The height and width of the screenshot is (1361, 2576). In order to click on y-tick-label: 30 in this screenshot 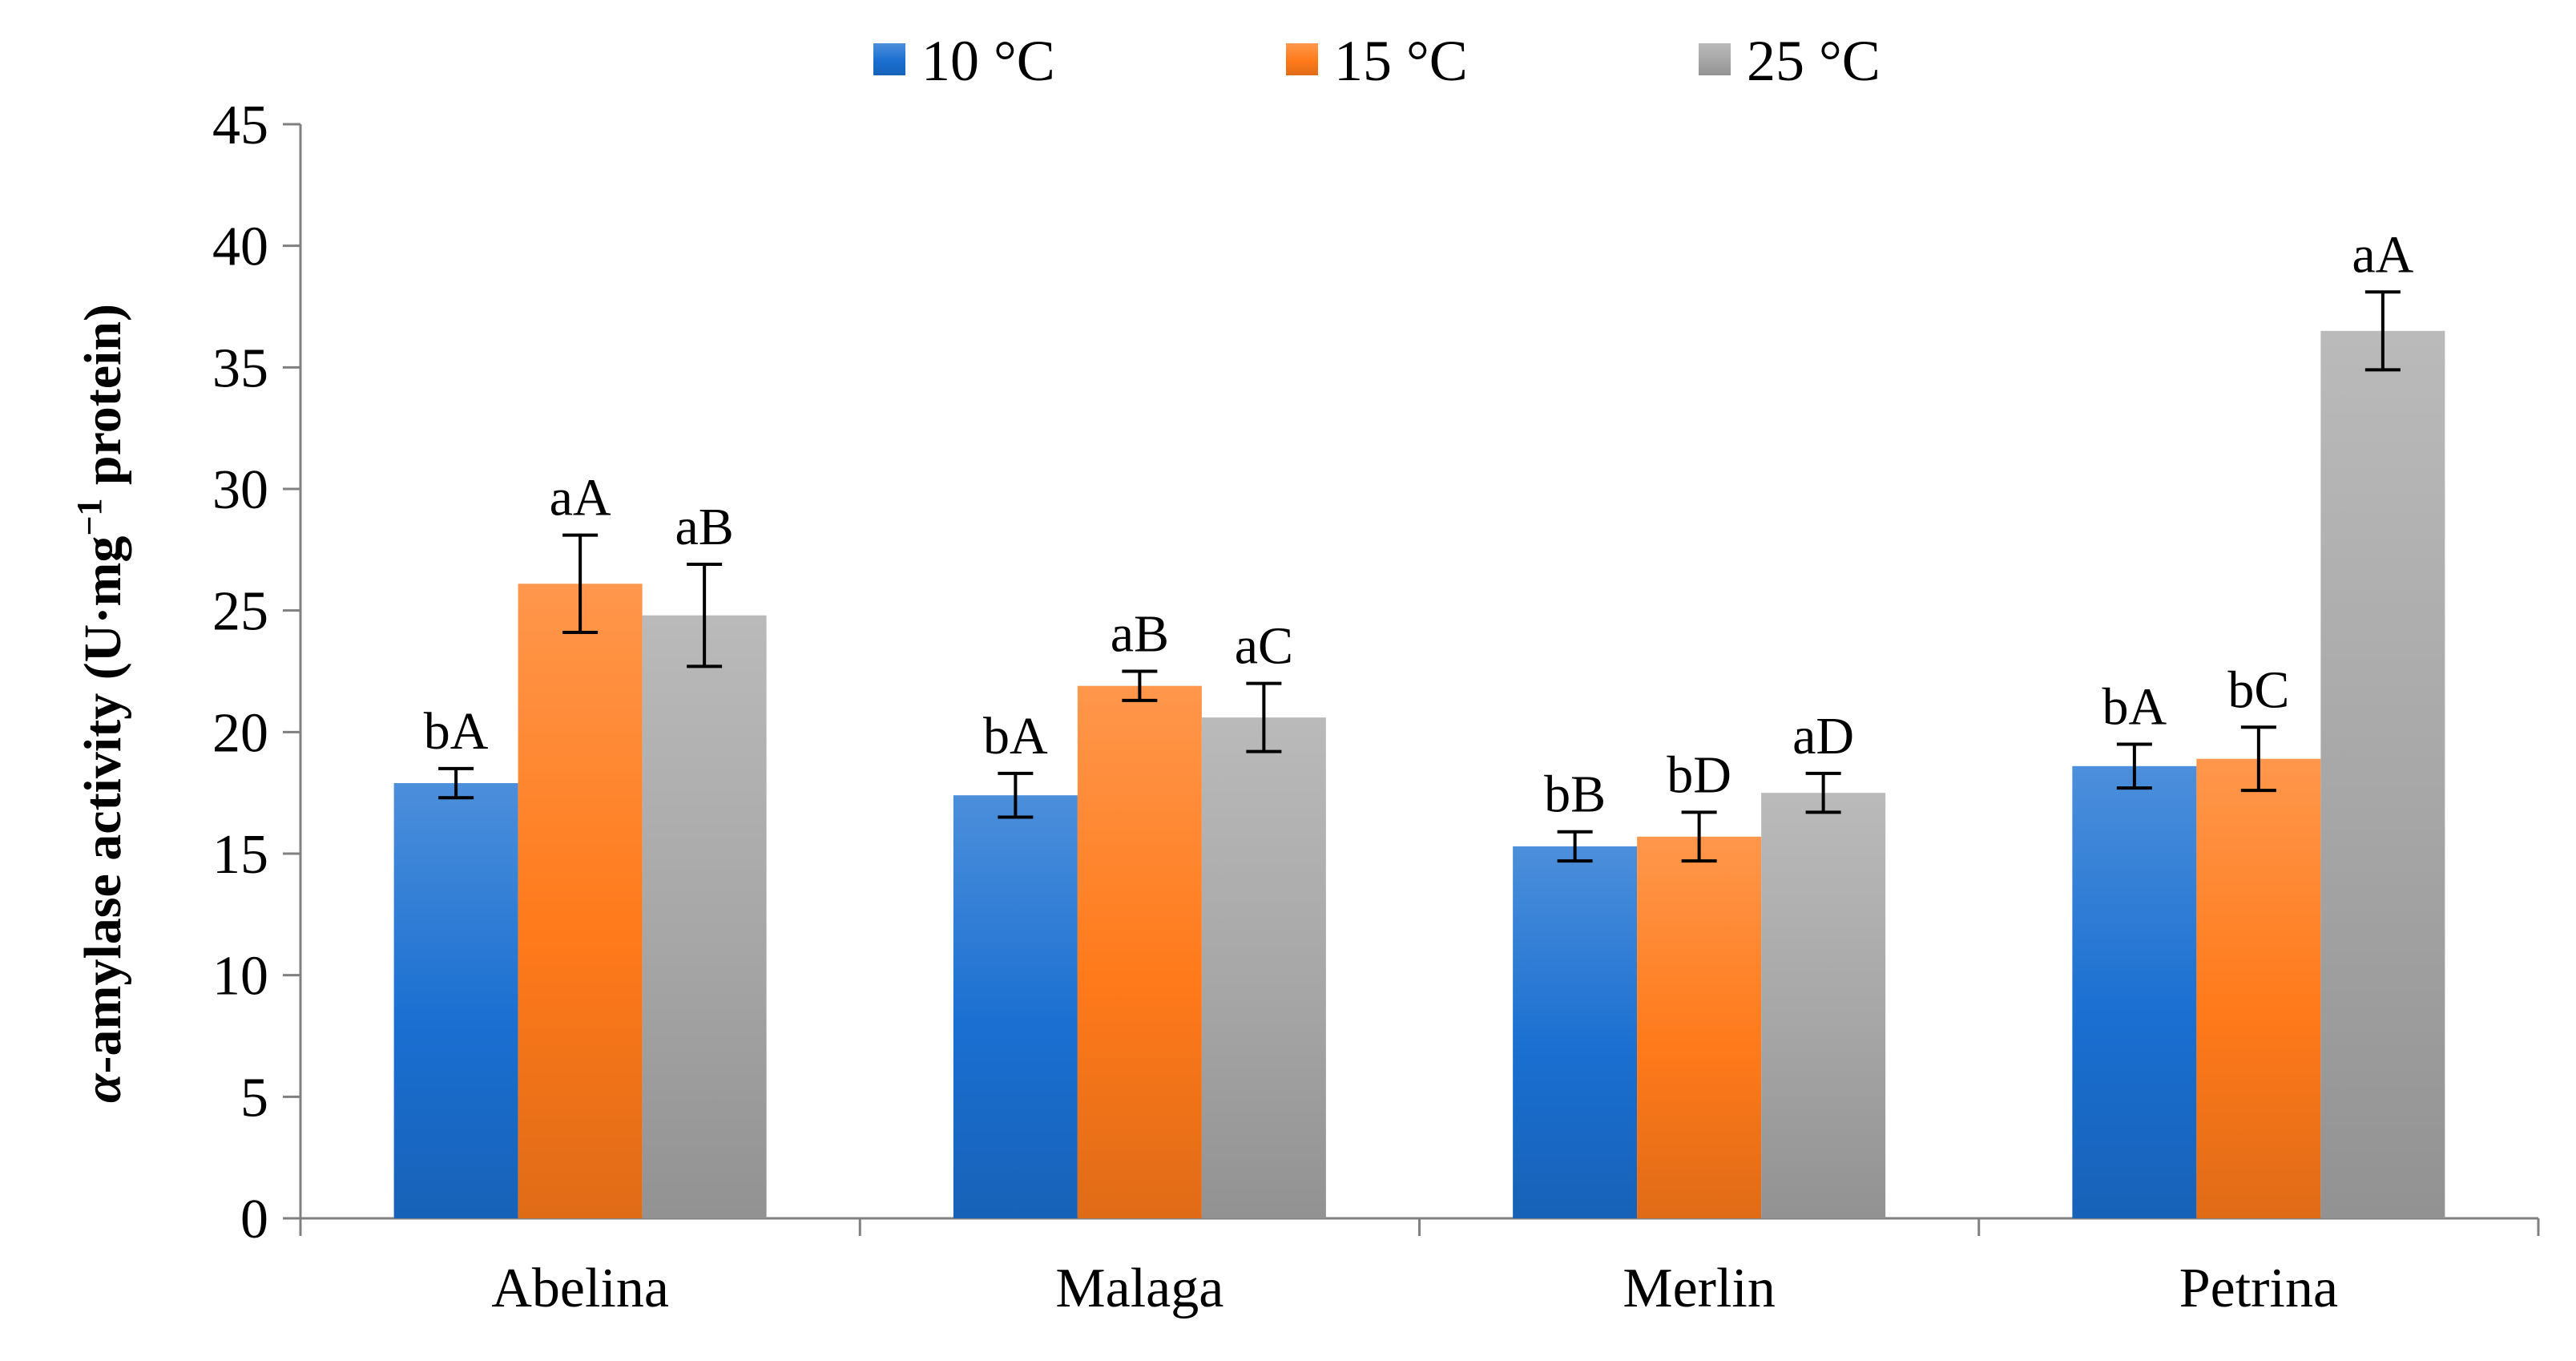, I will do `click(240, 490)`.